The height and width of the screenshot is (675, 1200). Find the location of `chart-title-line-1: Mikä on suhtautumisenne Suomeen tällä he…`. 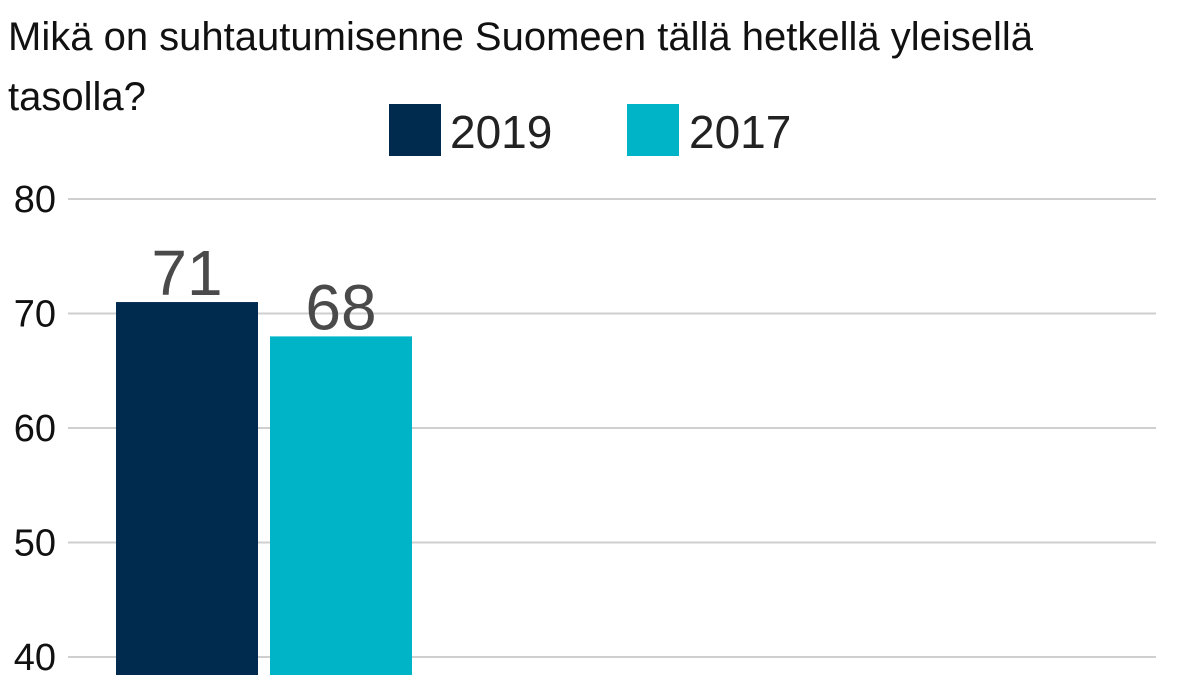

chart-title-line-1: Mikä on suhtautumisenne Suomeen tällä he… is located at coordinates (521, 37).